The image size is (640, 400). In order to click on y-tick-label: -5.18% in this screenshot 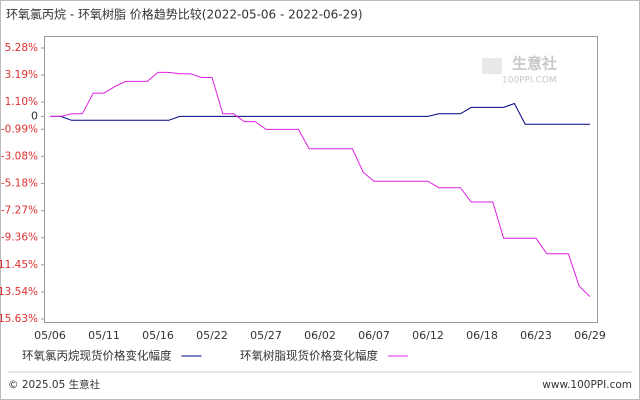, I will do `click(19, 184)`.